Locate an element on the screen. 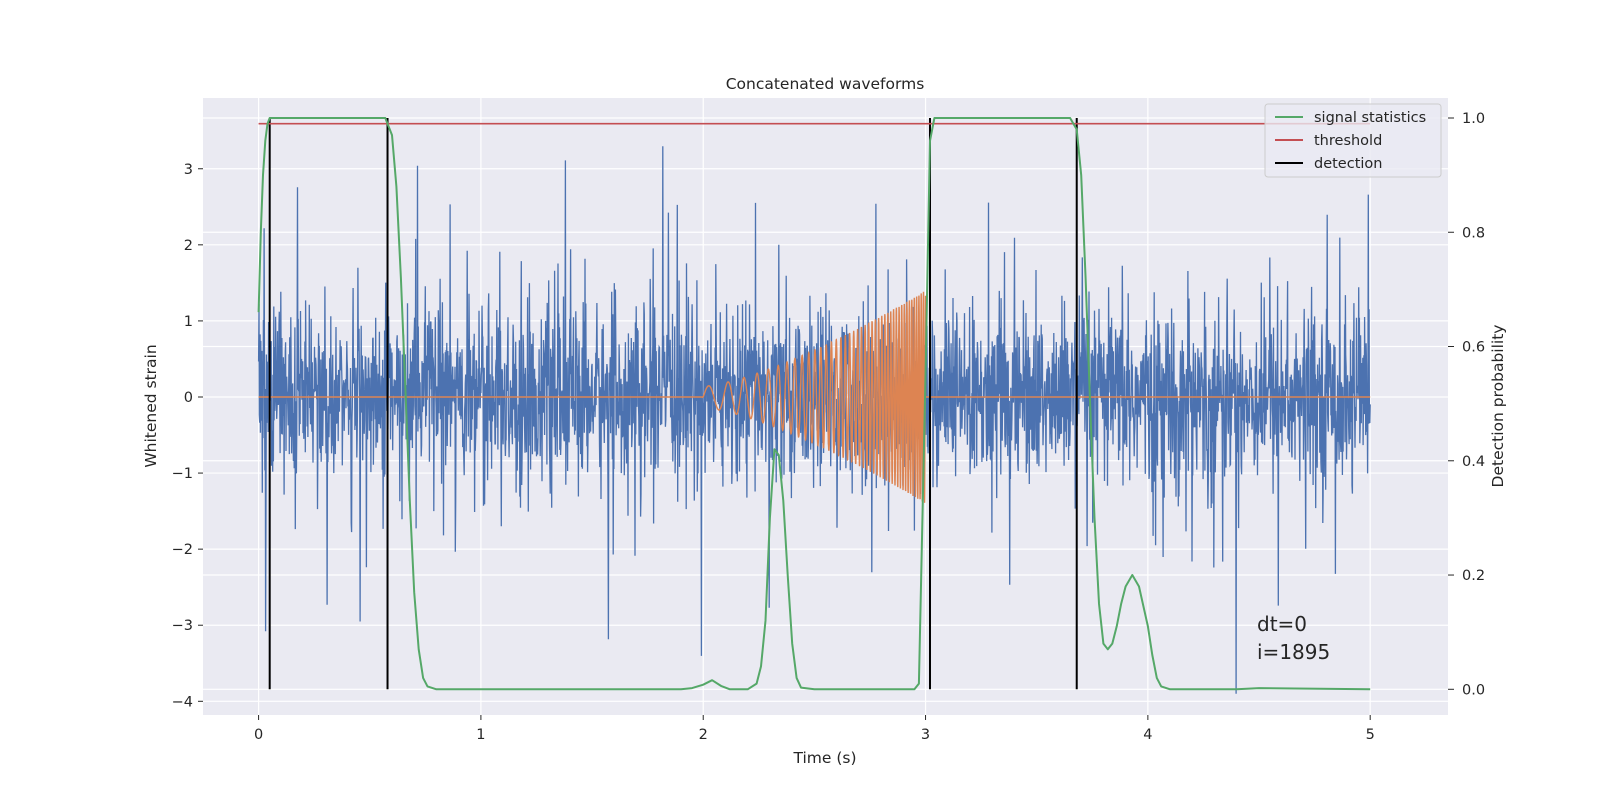 This screenshot has width=1600, height=804. x-axis-label: Time (s) is located at coordinates (824, 758).